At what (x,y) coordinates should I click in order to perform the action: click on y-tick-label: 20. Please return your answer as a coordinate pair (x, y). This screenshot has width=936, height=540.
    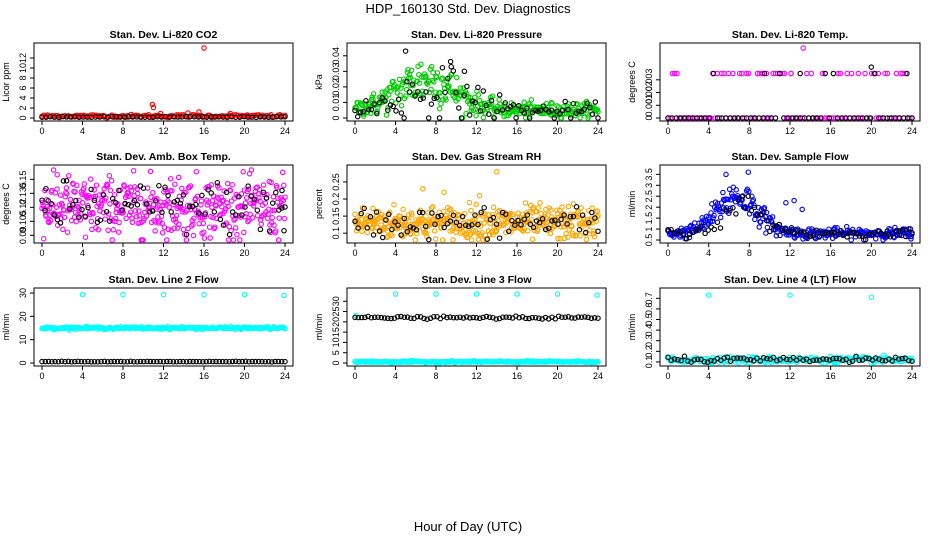
    Looking at the image, I should click on (23, 316).